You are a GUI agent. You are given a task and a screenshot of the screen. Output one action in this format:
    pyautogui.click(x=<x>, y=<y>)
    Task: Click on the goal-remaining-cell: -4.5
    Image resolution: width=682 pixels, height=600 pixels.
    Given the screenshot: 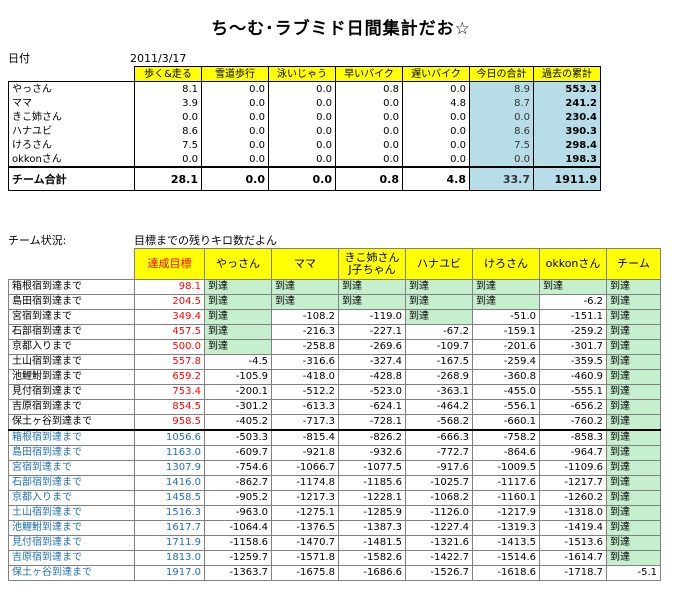 What is the action you would take?
    pyautogui.click(x=238, y=362)
    